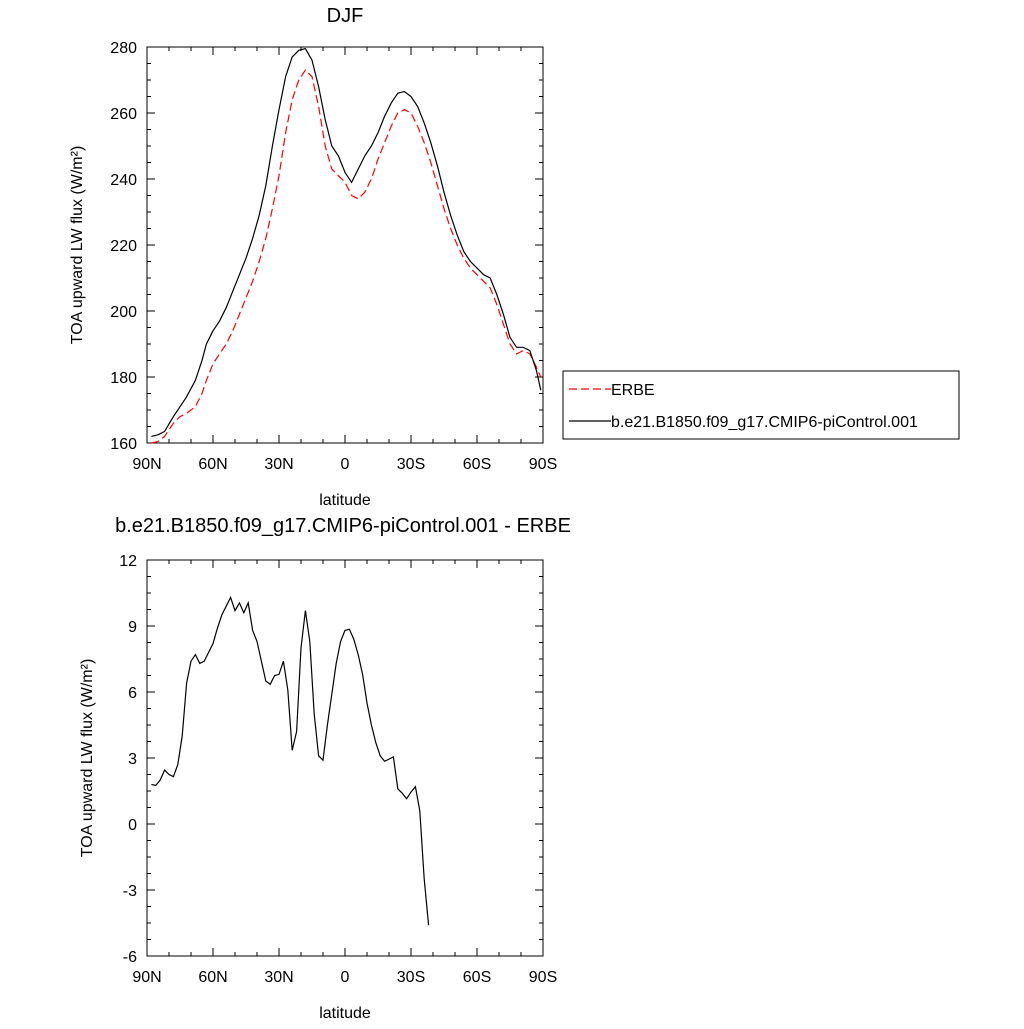 Image resolution: width=1024 pixels, height=1029 pixels. Describe the element at coordinates (764, 422) in the screenshot. I see `legend-entry: b.e21.B1850.f09_g17.CMIP6-piControl.001` at that location.